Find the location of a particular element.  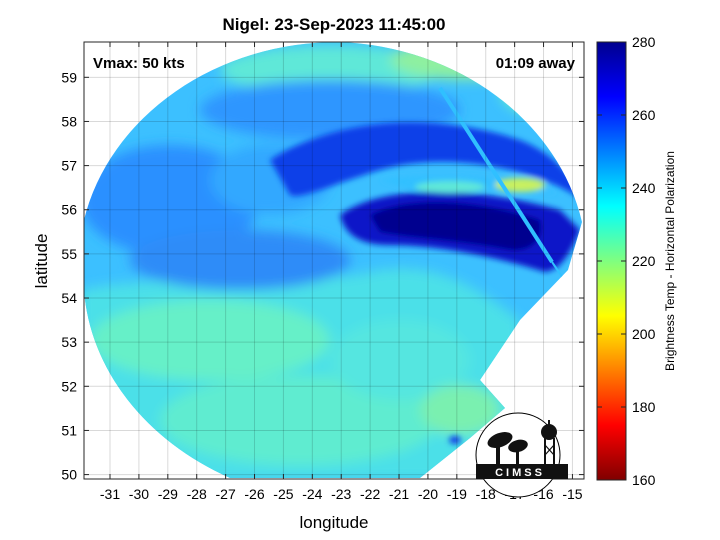

x-tick-label: -29 is located at coordinates (168, 494).